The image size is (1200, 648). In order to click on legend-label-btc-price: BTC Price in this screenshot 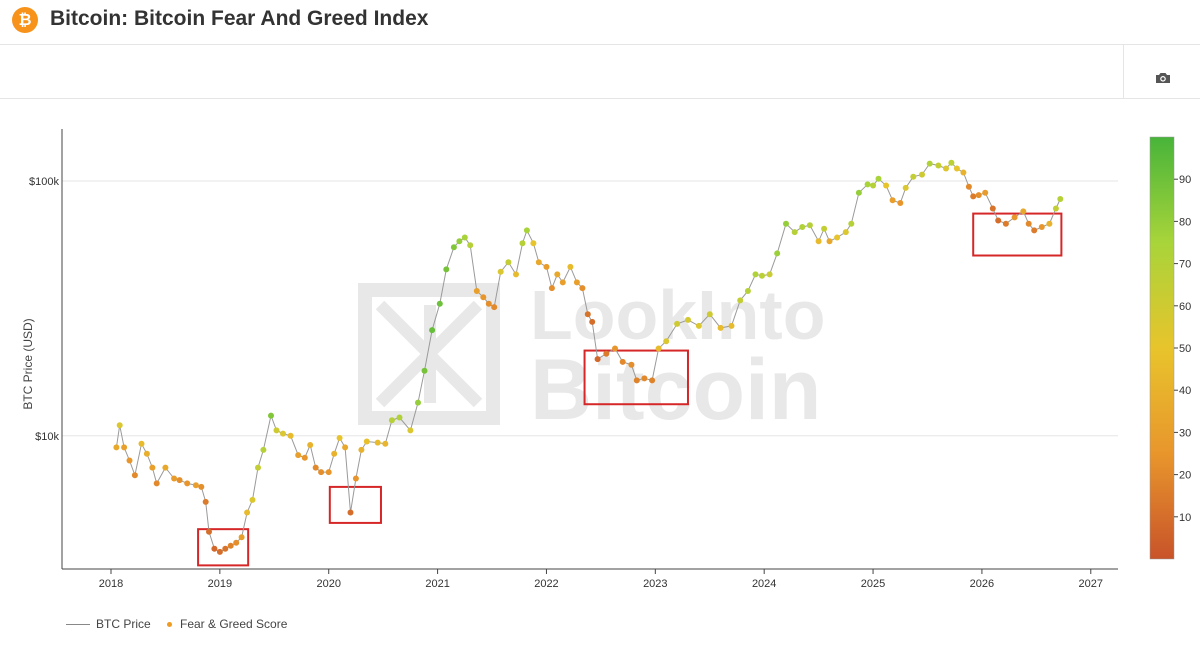, I will do `click(123, 624)`.